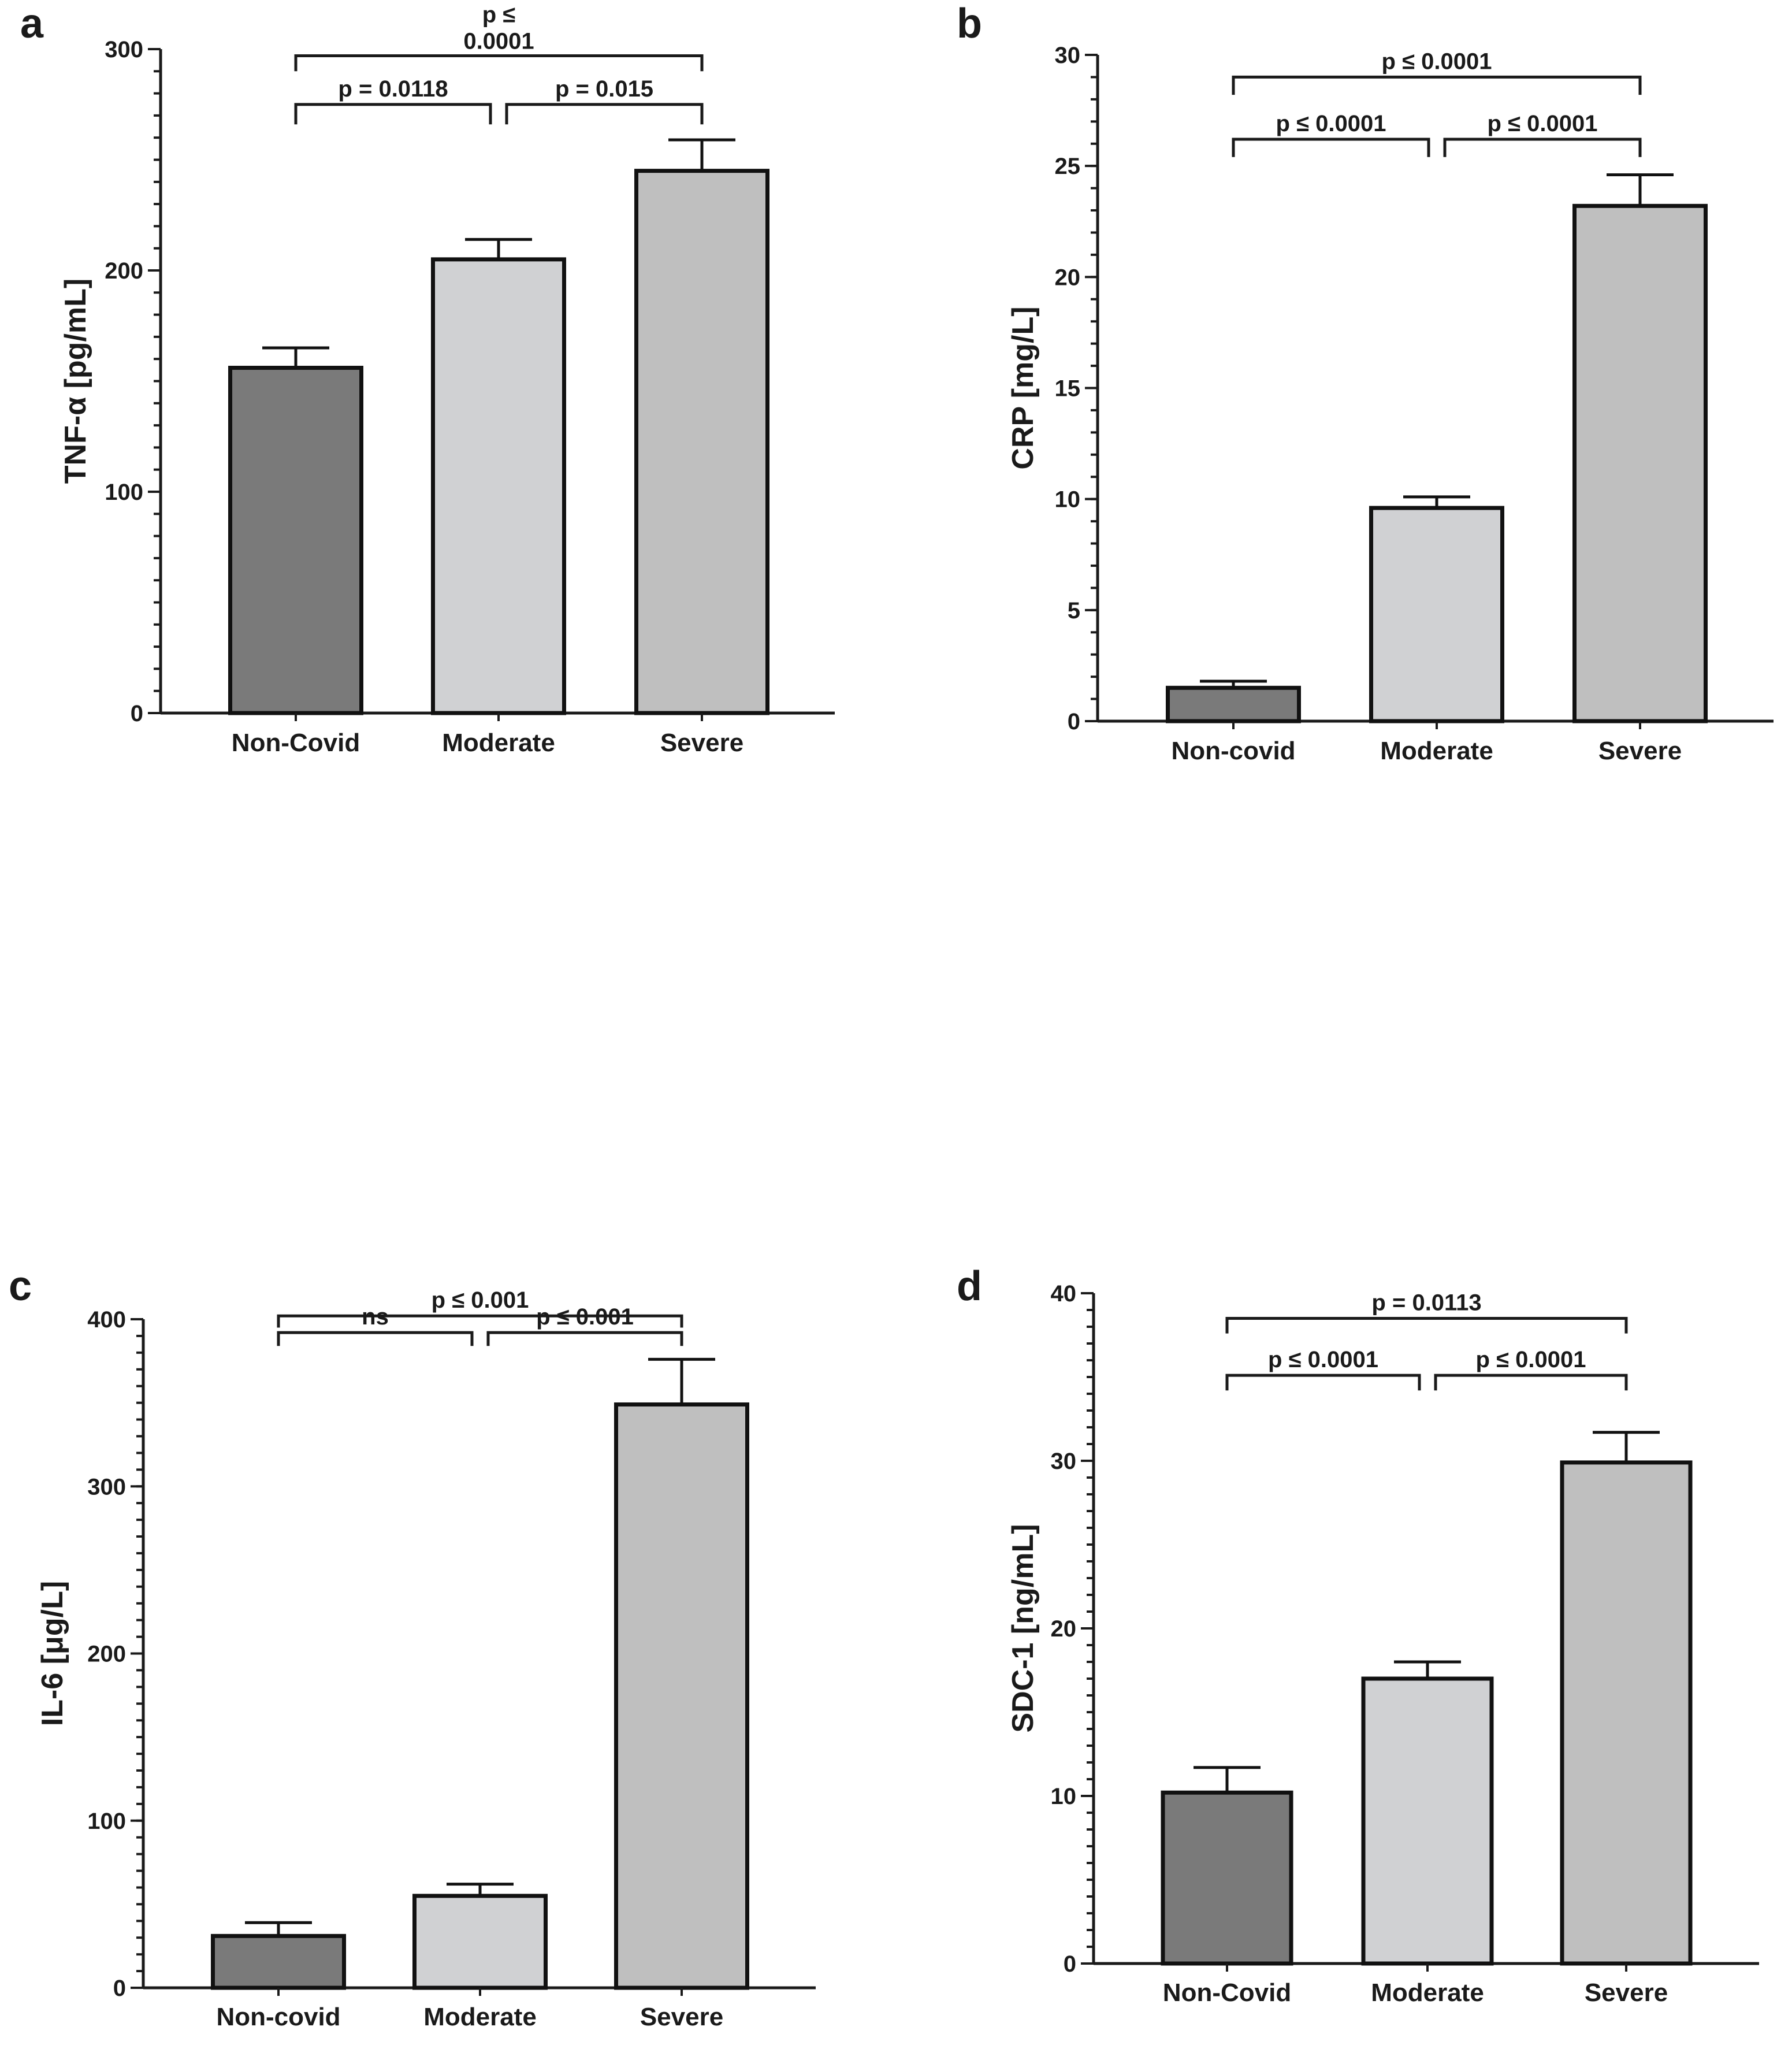 This screenshot has width=1792, height=2045. I want to click on y-tick-label: 40, so click(1064, 1294).